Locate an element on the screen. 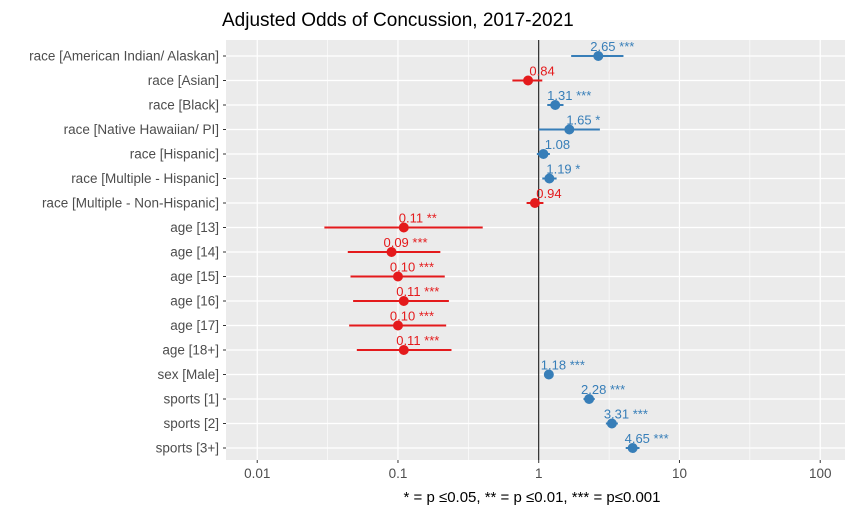 This screenshot has height=517, width=853. y-tick-label: age [13] is located at coordinates (194, 227).